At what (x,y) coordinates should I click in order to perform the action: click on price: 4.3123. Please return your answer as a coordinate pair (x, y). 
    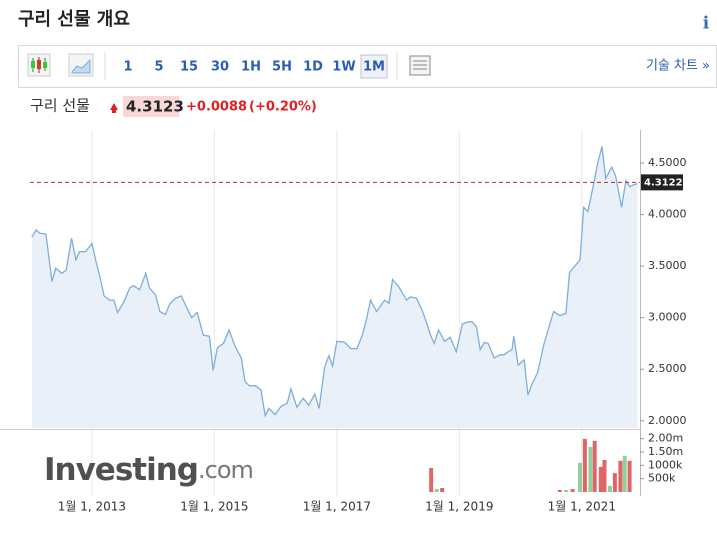
    Looking at the image, I should click on (155, 107).